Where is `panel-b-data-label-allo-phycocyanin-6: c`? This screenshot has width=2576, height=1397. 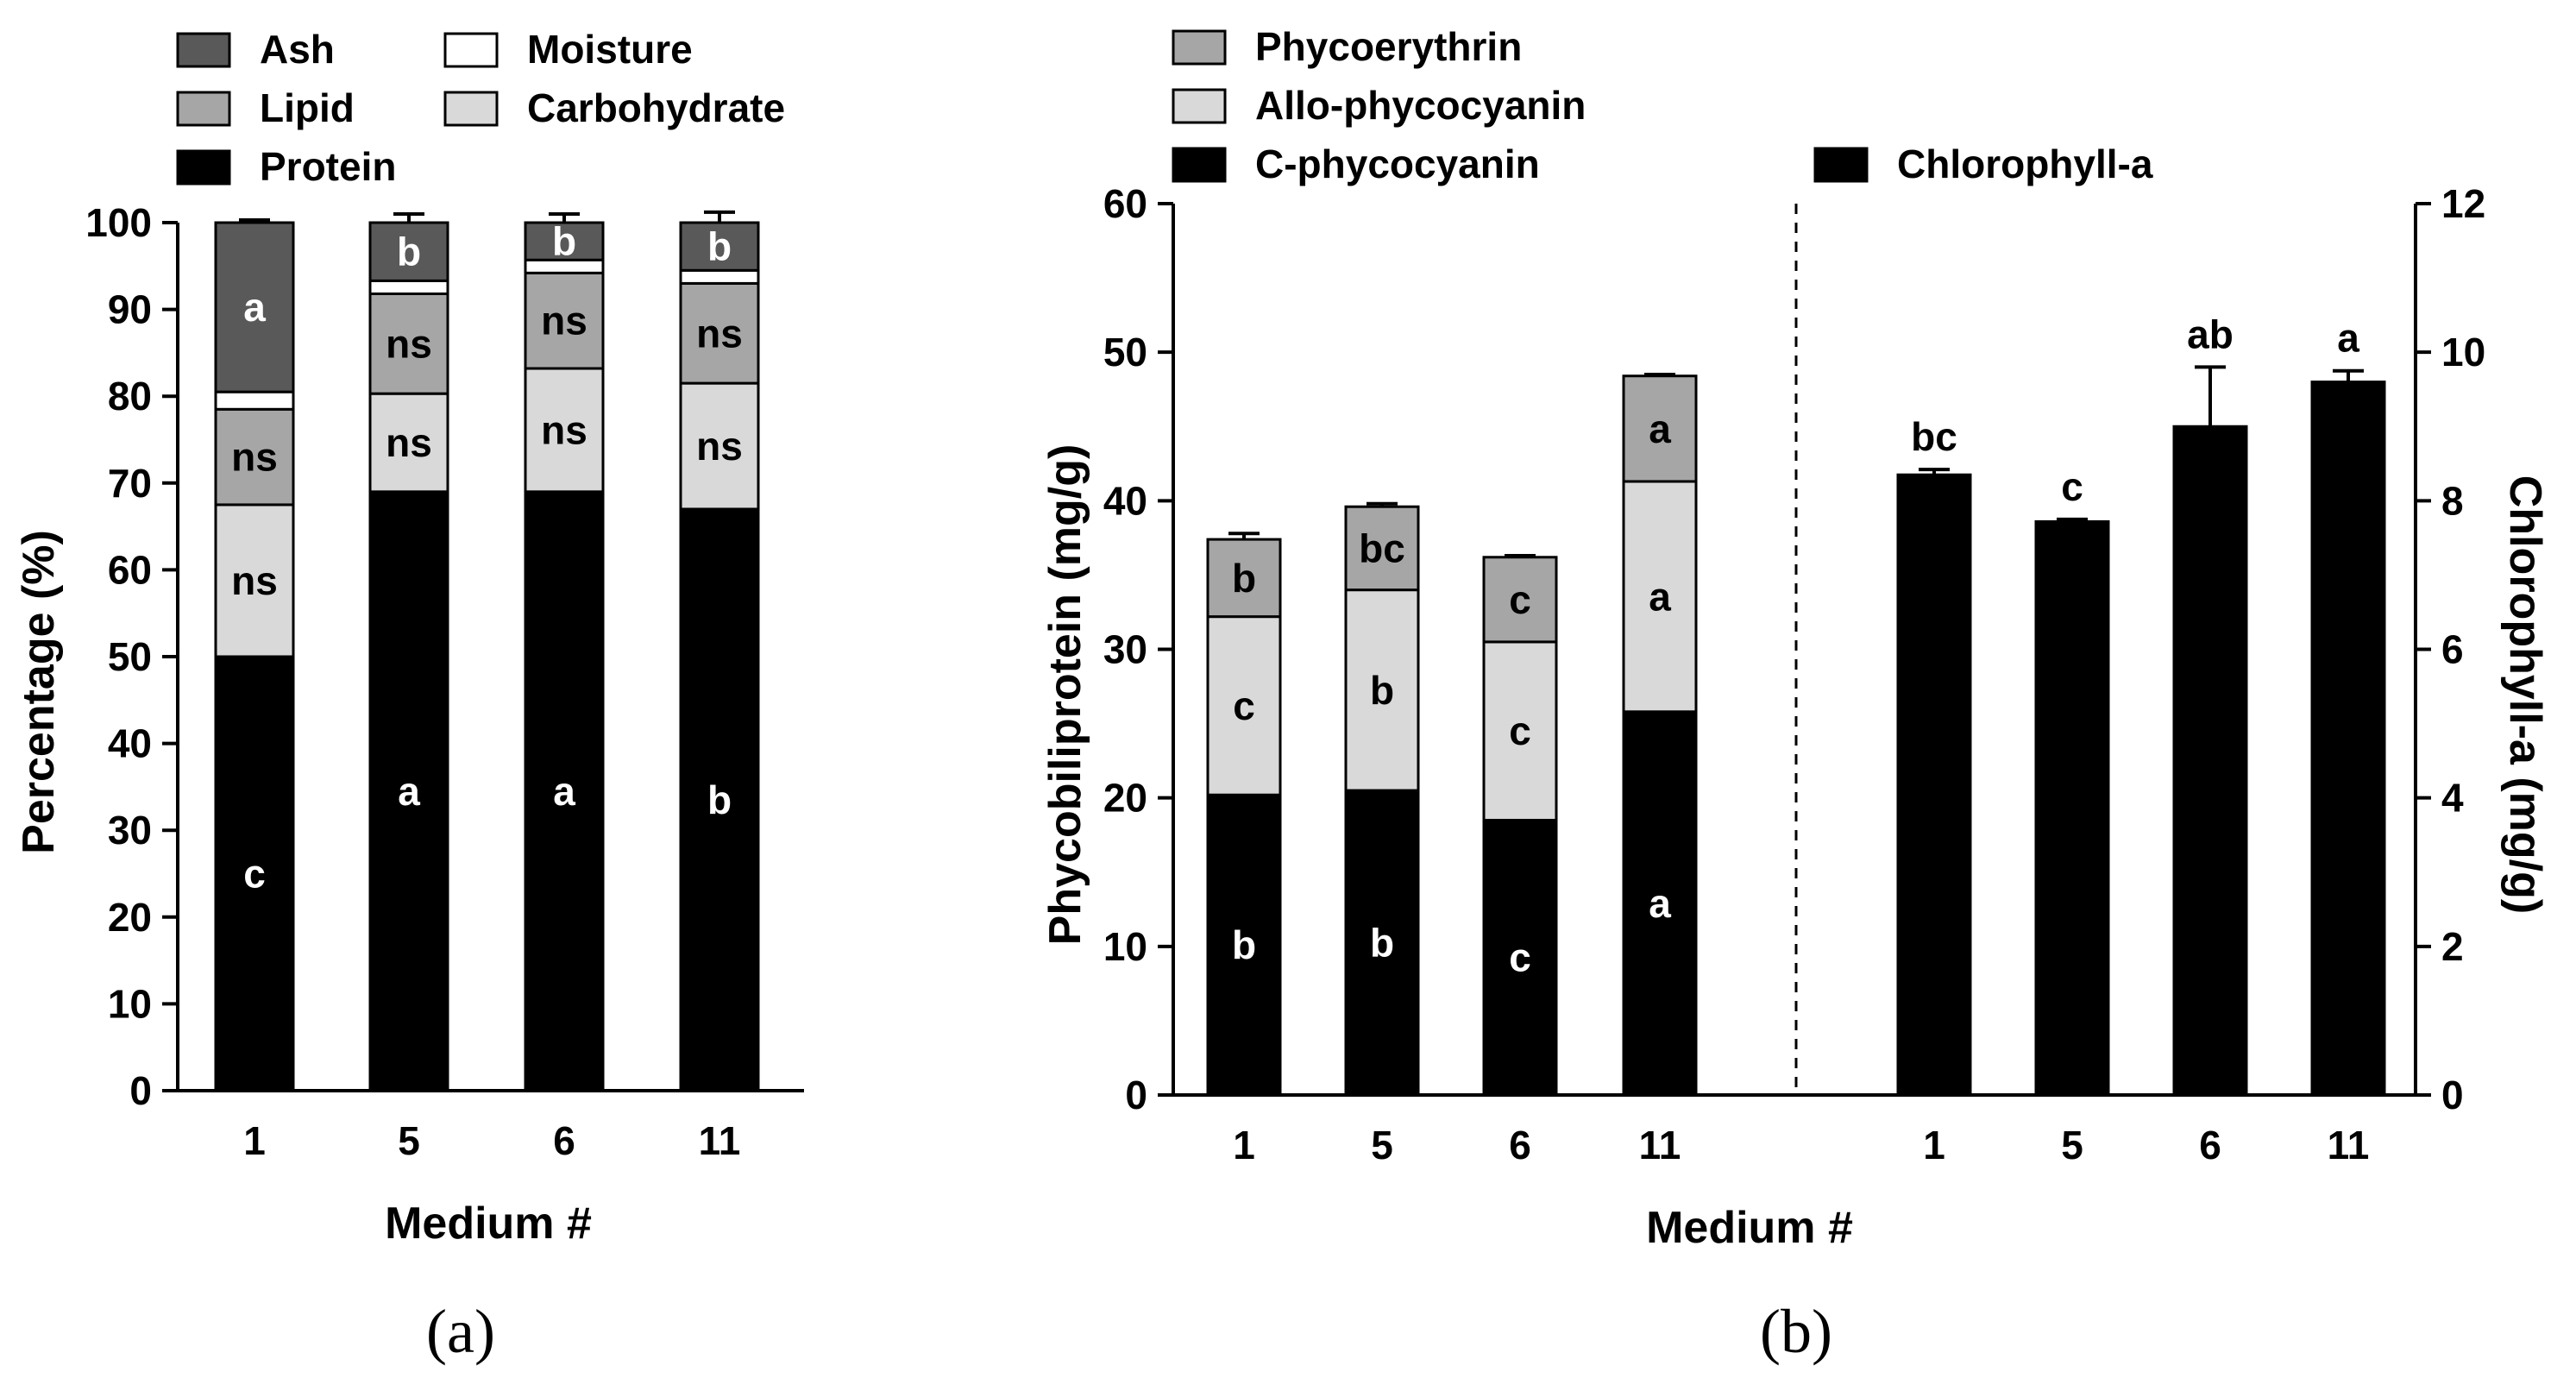
panel-b-data-label-allo-phycocyanin-6: c is located at coordinates (1520, 730).